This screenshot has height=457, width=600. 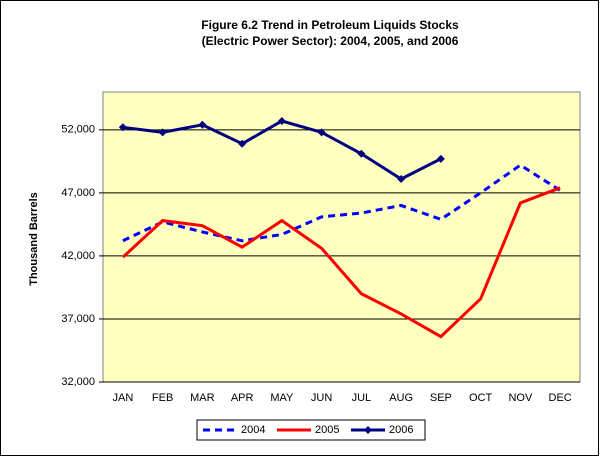 What do you see at coordinates (368, 430) in the screenshot?
I see `legend-marker` at bounding box center [368, 430].